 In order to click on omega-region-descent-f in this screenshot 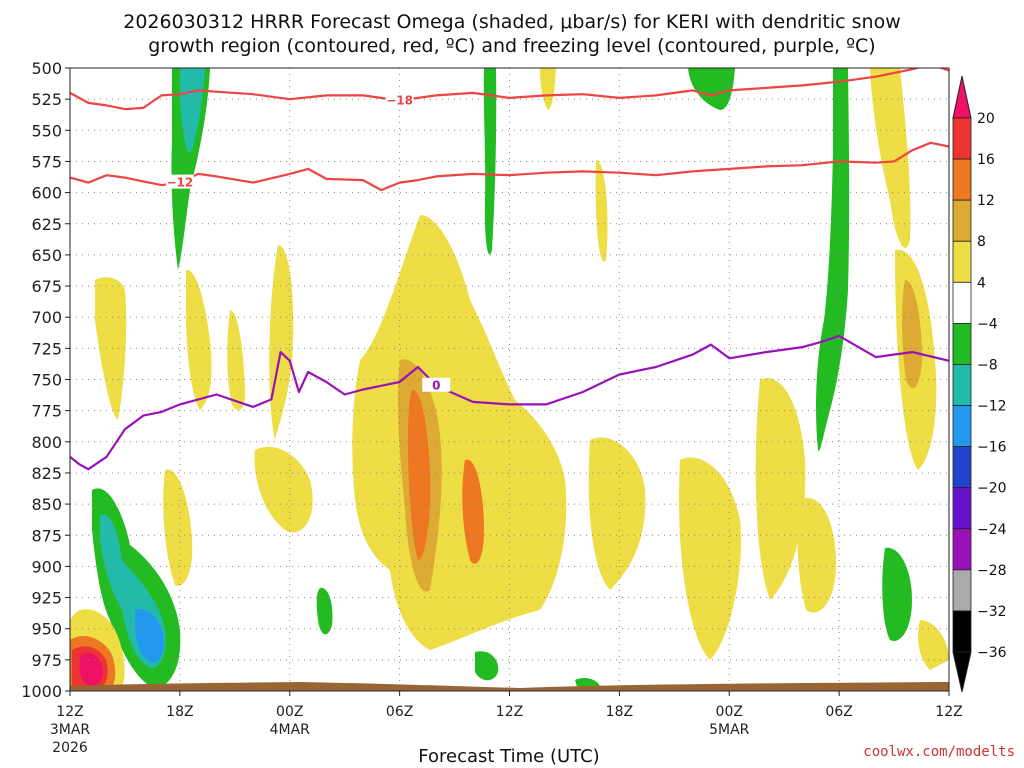, I will do `click(283, 489)`.